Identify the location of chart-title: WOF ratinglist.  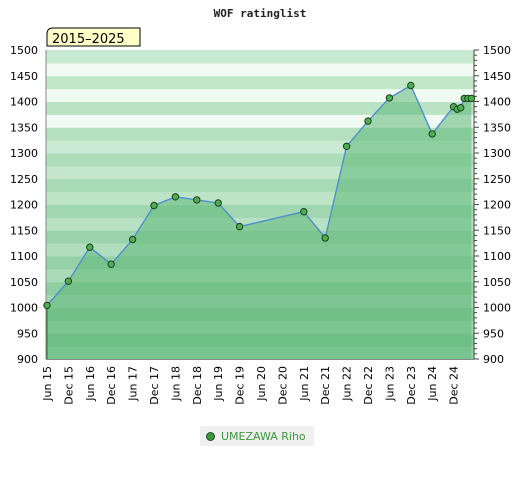
(260, 13).